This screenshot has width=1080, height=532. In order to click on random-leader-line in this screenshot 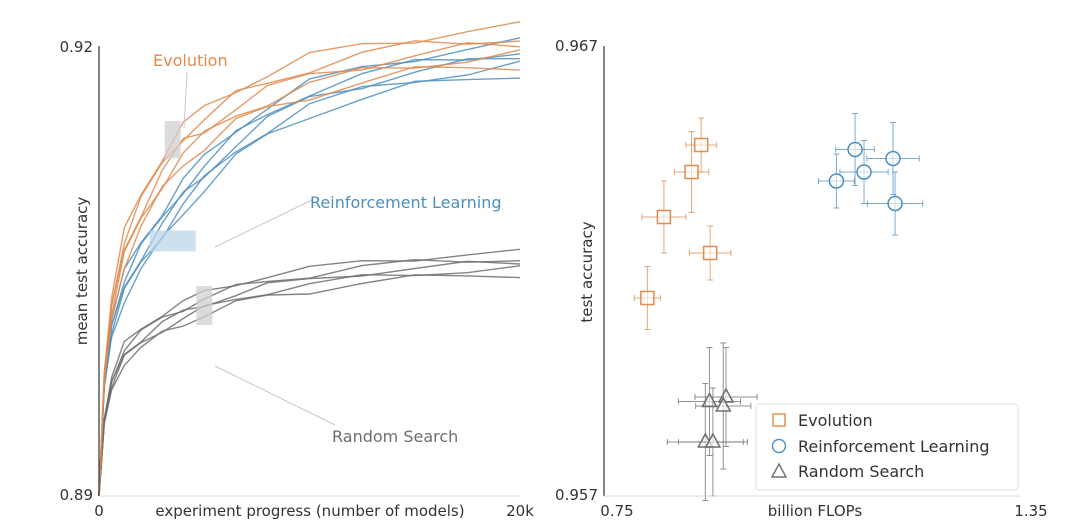, I will do `click(275, 395)`.